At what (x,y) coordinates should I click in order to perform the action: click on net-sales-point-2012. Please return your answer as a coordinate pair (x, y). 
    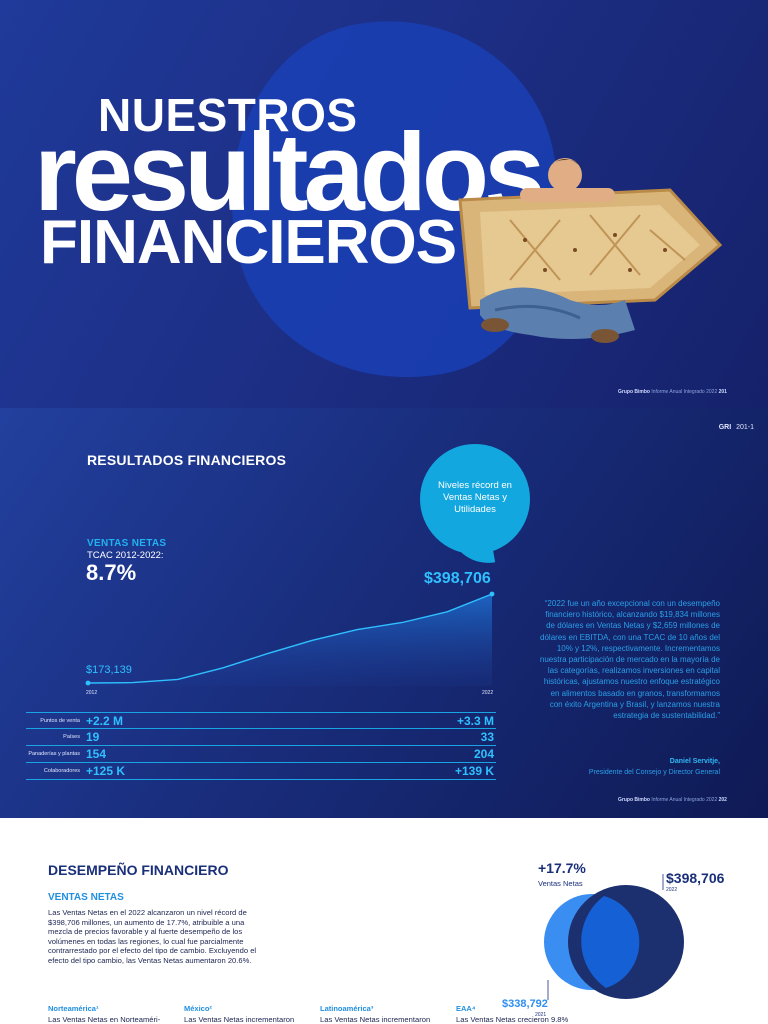
    Looking at the image, I should click on (88, 683).